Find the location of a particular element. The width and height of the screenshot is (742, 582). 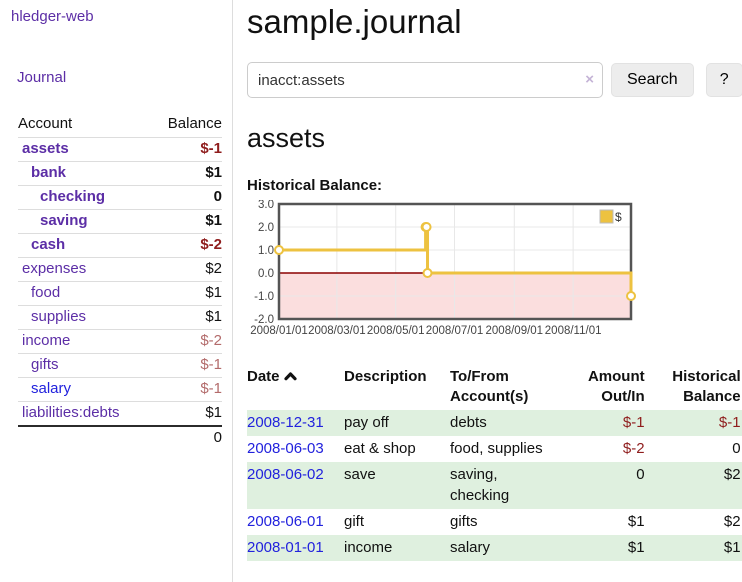

transaction-amount: $-1 is located at coordinates (633, 422).